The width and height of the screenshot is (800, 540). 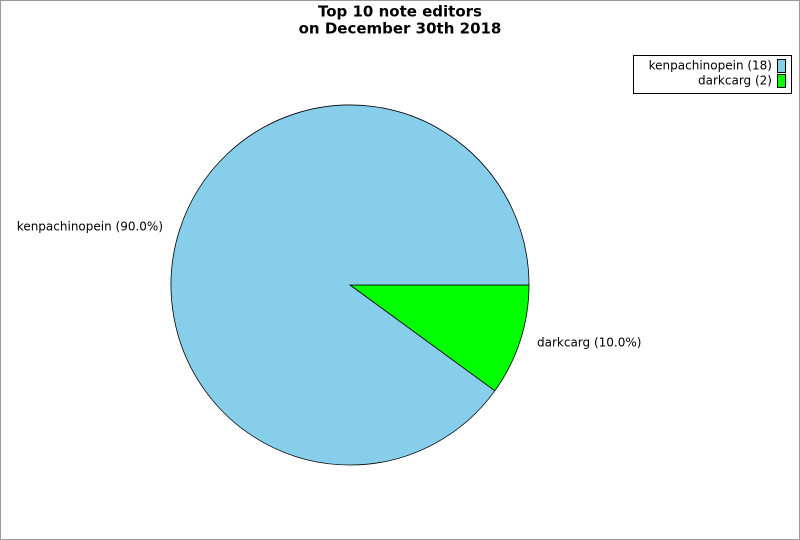 I want to click on legend-label: kenpachinopein (18), so click(x=710, y=66).